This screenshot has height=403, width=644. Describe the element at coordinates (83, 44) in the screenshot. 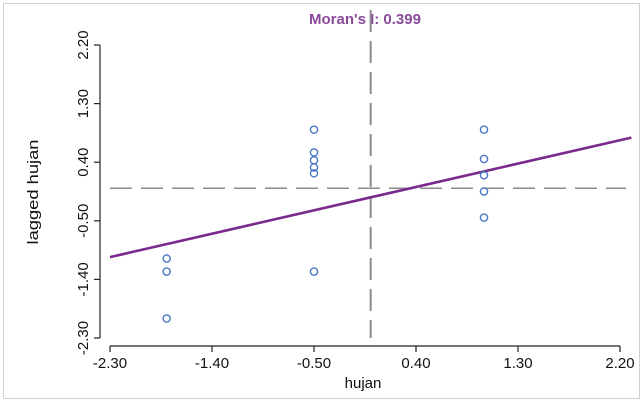

I see `y-tick-label-6: 2.20` at that location.